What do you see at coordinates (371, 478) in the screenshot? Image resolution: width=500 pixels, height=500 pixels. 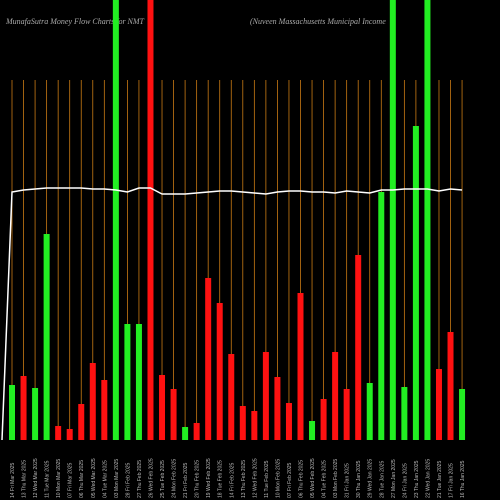 I see `x-tick-label: 29 Wed Jan 2025` at bounding box center [371, 478].